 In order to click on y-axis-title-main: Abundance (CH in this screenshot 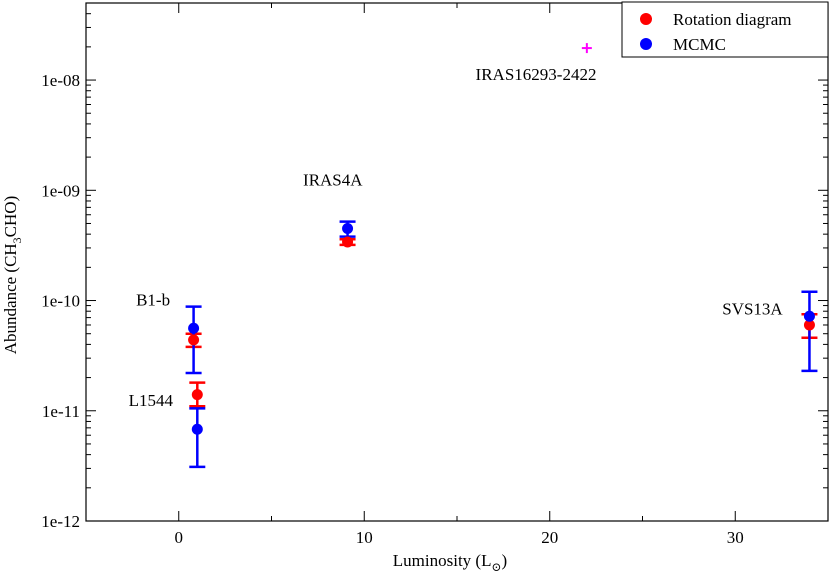, I will do `click(10, 298)`.